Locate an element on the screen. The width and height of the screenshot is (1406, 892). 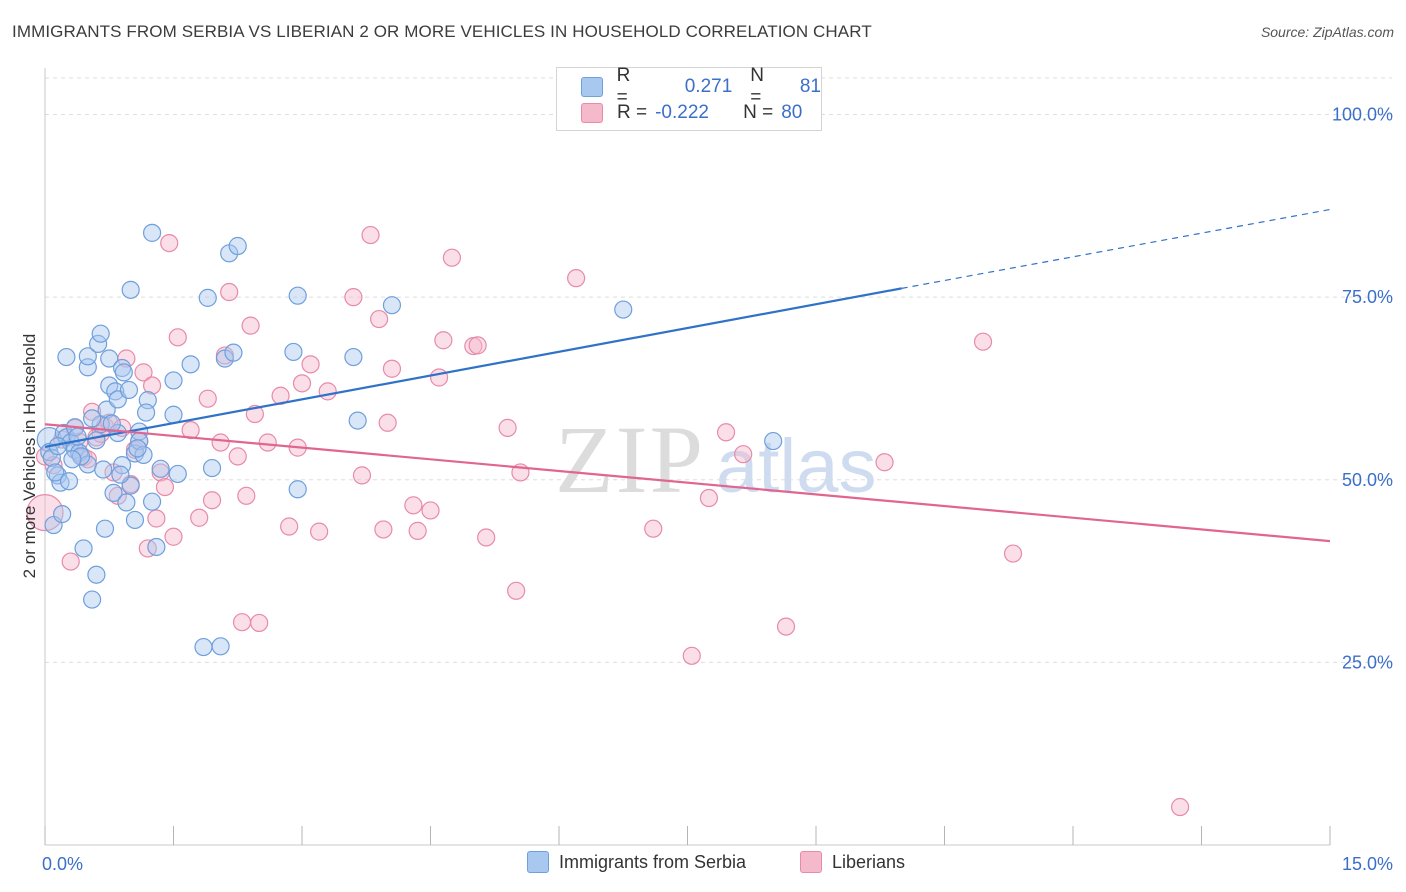
y-tick-label: 75.0% is located at coordinates (1367, 297).